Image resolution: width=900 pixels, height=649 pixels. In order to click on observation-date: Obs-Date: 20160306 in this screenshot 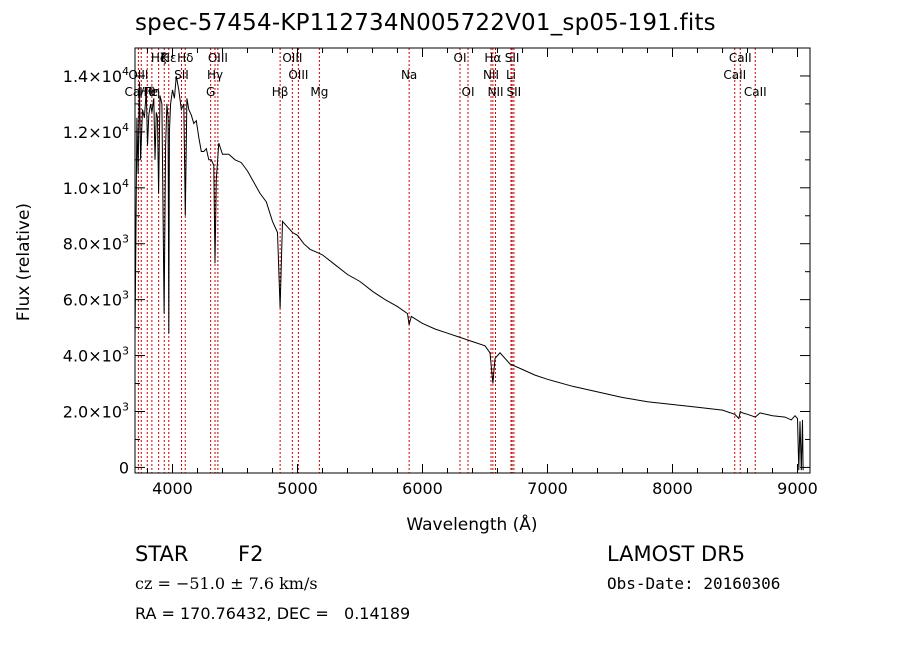, I will do `click(694, 583)`.